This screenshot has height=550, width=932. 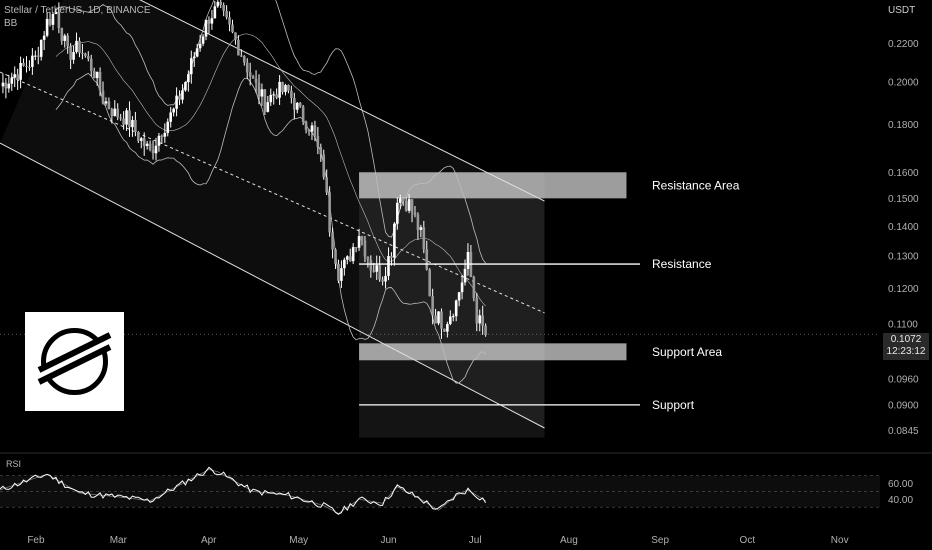 What do you see at coordinates (298, 540) in the screenshot?
I see `x-tick-3: May` at bounding box center [298, 540].